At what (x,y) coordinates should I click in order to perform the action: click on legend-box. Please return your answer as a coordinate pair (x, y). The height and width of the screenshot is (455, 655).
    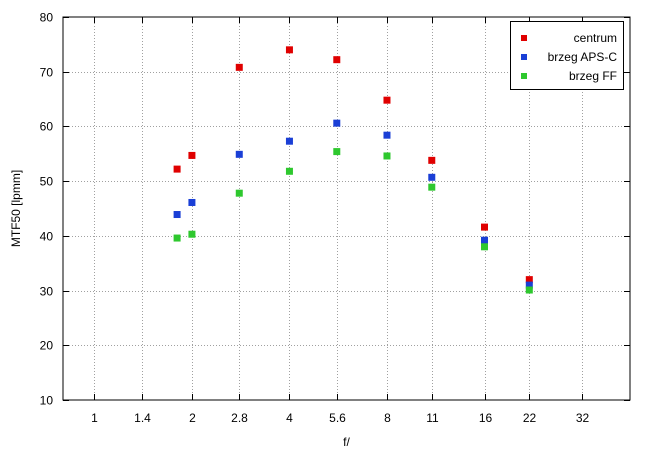
    Looking at the image, I should click on (567, 55).